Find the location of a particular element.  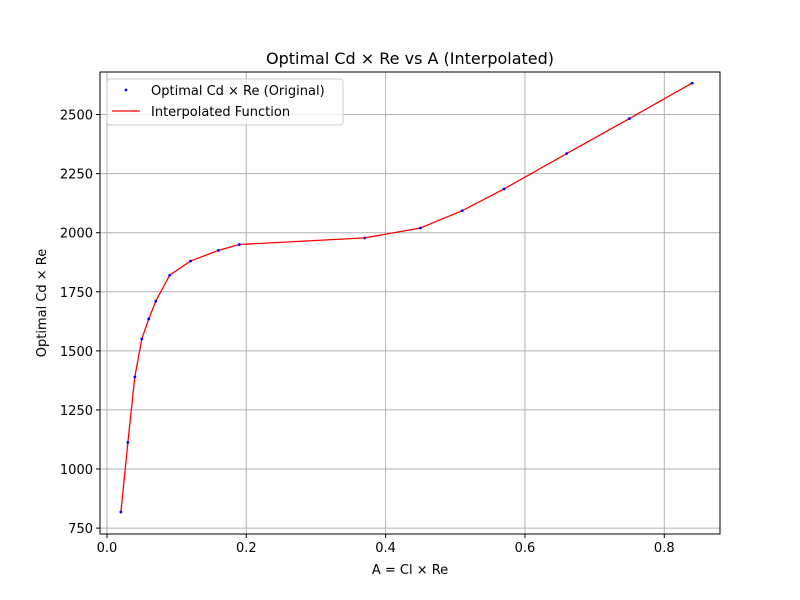

x-tick-label: 0.8 is located at coordinates (664, 548).